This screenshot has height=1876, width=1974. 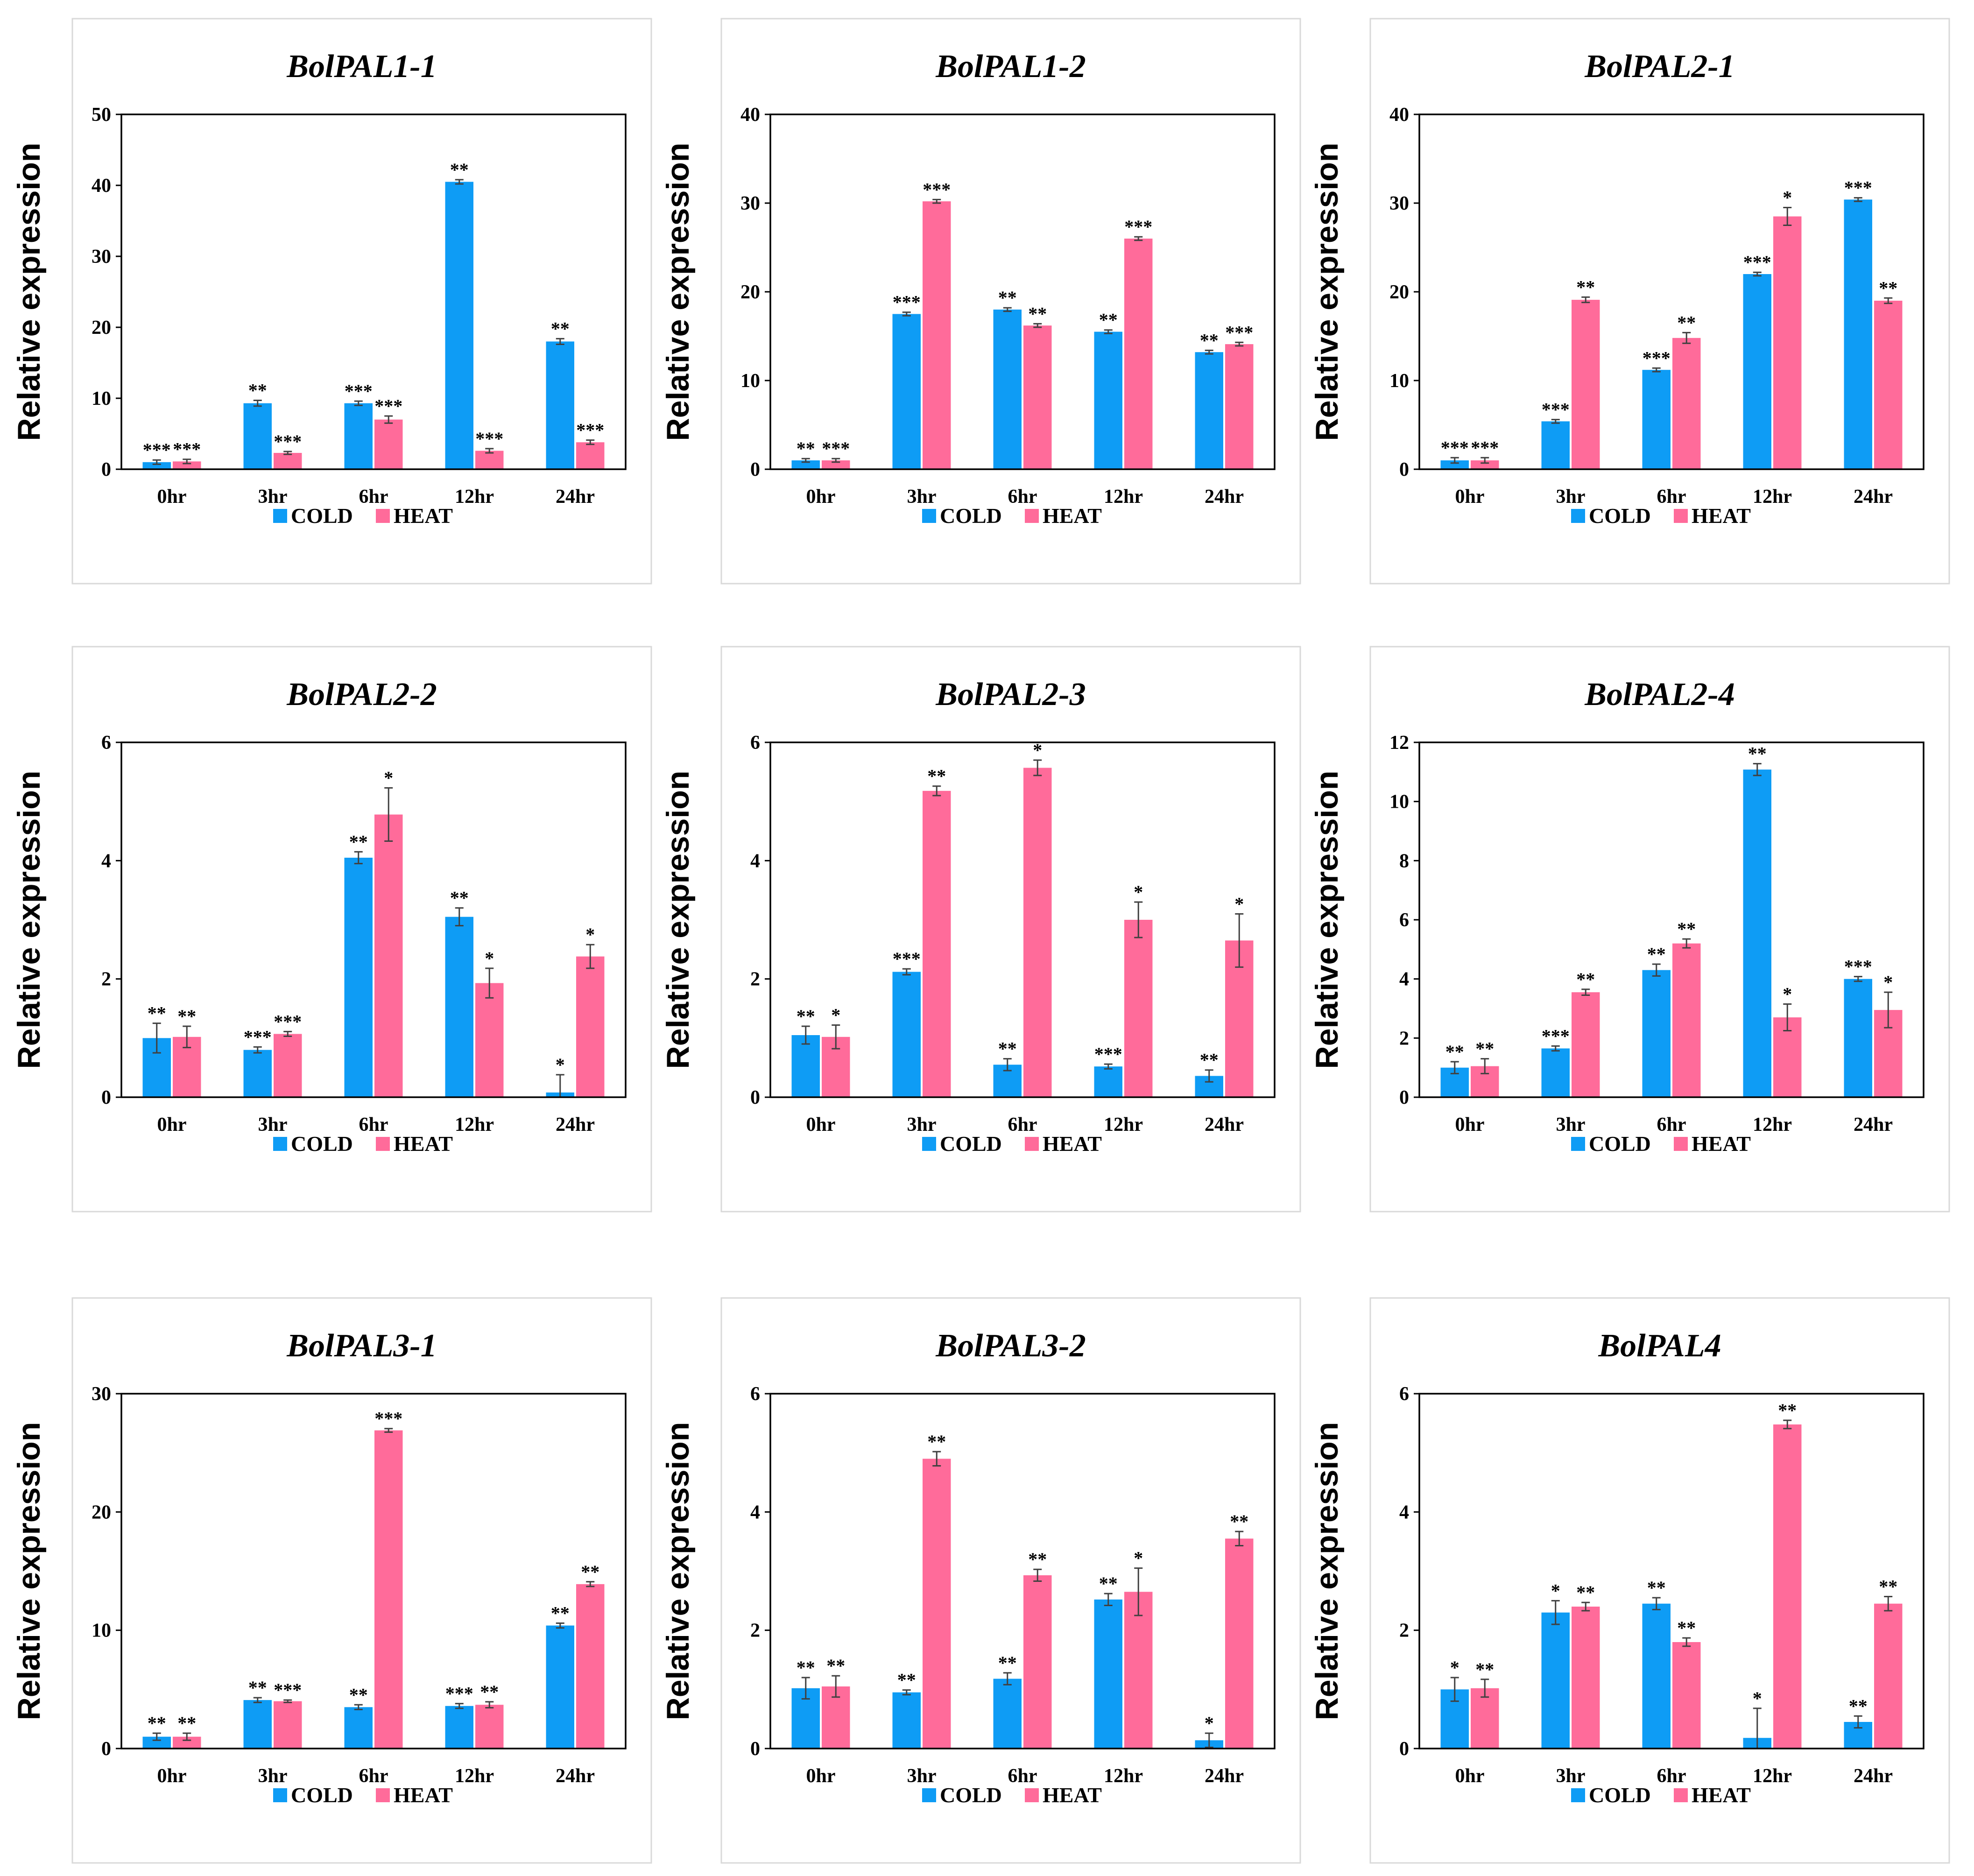 What do you see at coordinates (1404, 861) in the screenshot?
I see `y-tick-label: 8` at bounding box center [1404, 861].